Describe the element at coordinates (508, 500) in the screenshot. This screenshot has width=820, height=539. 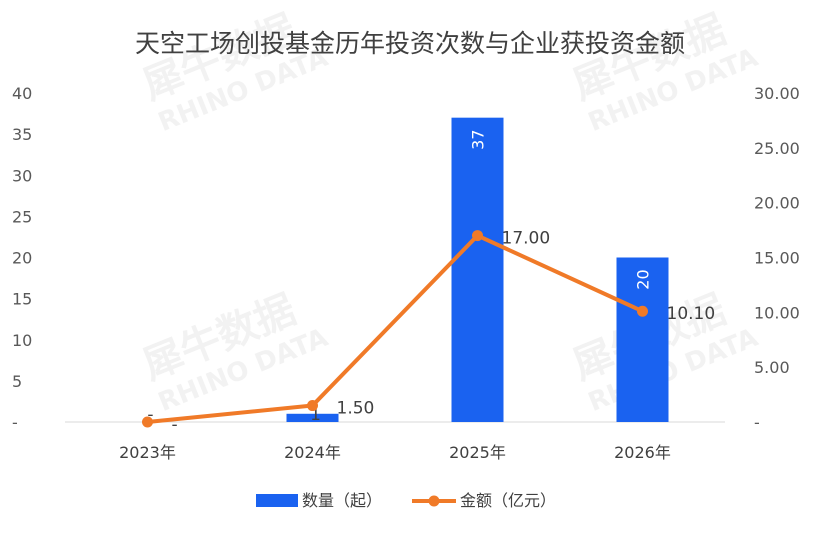
I see `legend-label-line: 金额（亿元）` at that location.